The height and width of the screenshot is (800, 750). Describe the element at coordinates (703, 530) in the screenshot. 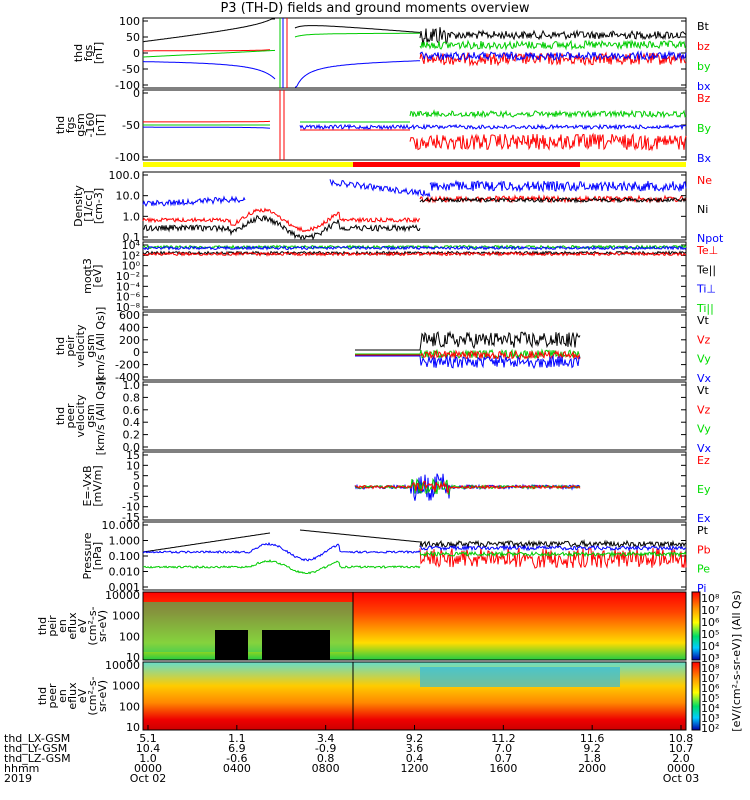

I see `legend-Pt: Pt` at that location.